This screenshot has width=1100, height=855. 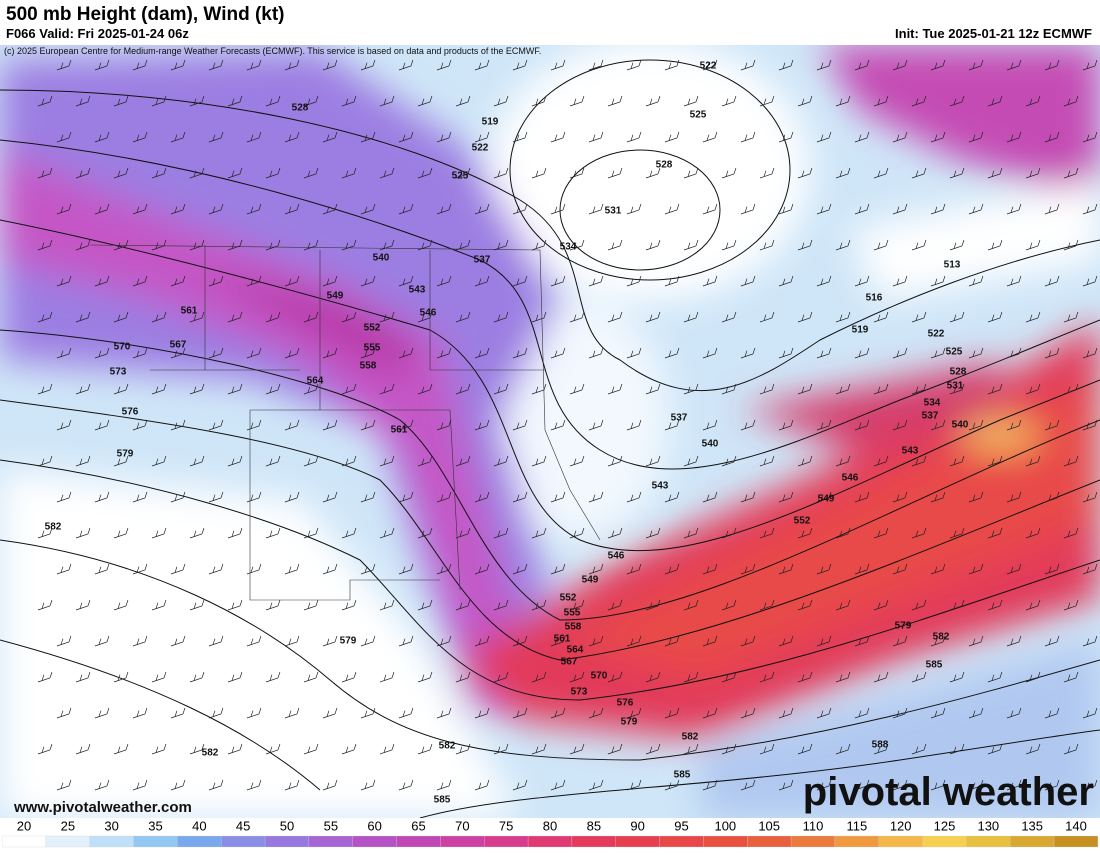 What do you see at coordinates (335, 296) in the screenshot?
I see `contour-label: 549` at bounding box center [335, 296].